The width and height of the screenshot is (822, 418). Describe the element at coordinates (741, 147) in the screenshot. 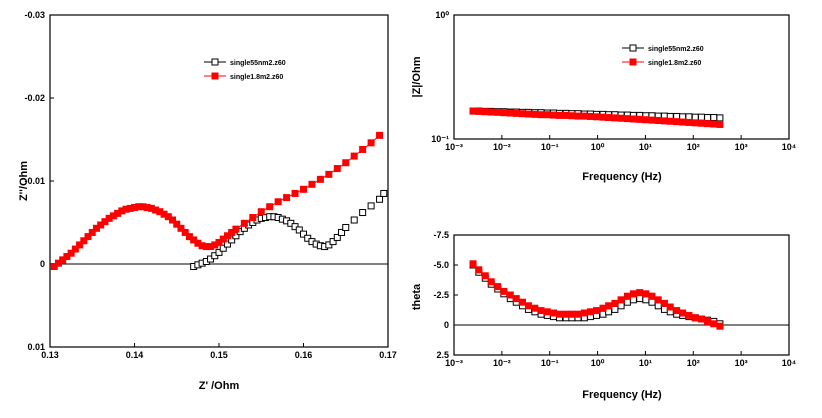

I see `bode-magnitude-x-tick-label: 10³` at that location.